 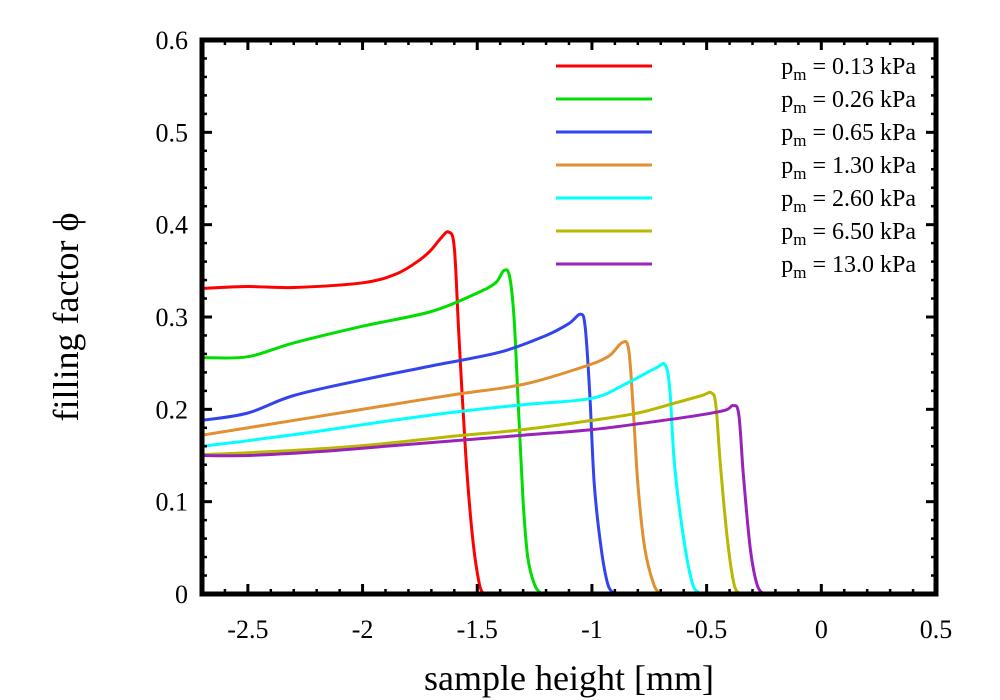 I want to click on x-tick-label: -0.5, so click(x=706, y=629).